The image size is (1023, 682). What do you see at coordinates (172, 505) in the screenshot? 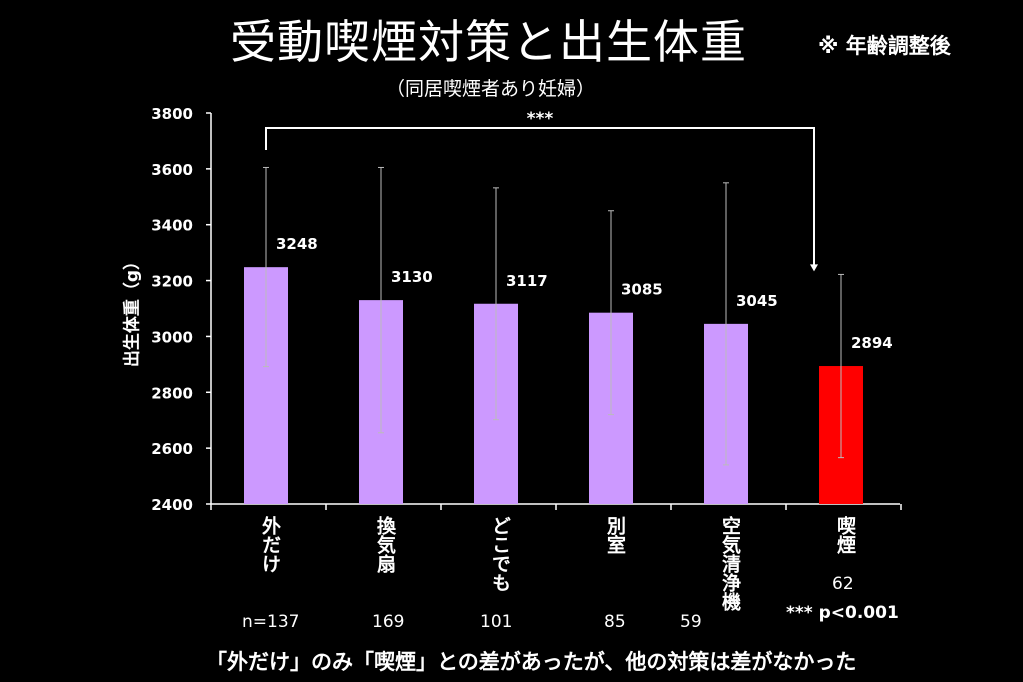
I see `y-tick-label: 2400` at bounding box center [172, 505].